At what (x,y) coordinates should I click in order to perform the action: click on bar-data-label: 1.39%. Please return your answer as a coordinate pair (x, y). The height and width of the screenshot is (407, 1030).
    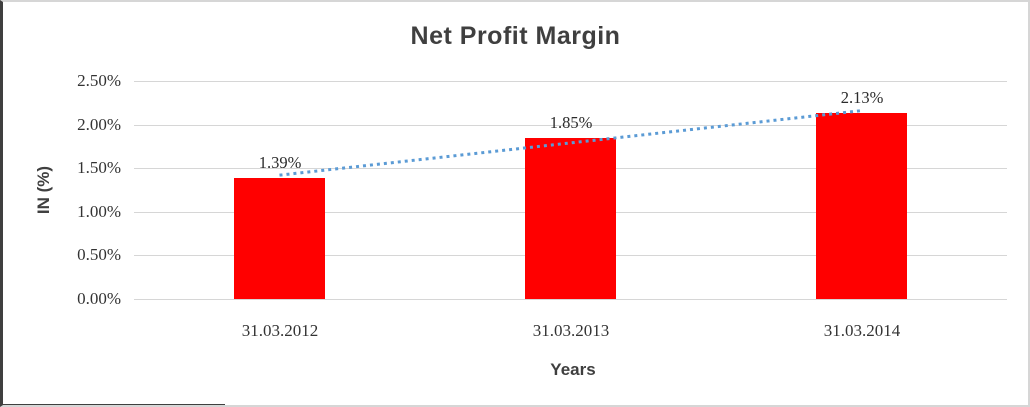
    Looking at the image, I should click on (280, 162).